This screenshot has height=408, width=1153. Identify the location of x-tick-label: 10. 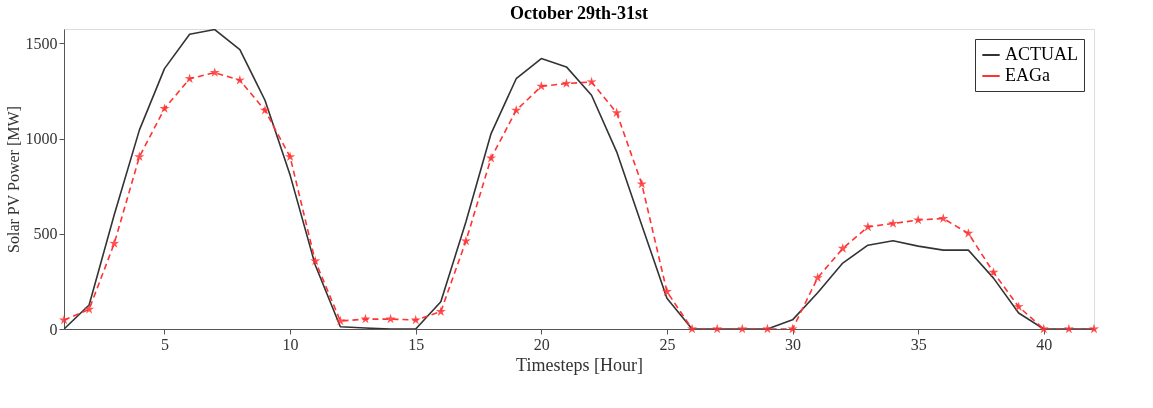
(290, 344).